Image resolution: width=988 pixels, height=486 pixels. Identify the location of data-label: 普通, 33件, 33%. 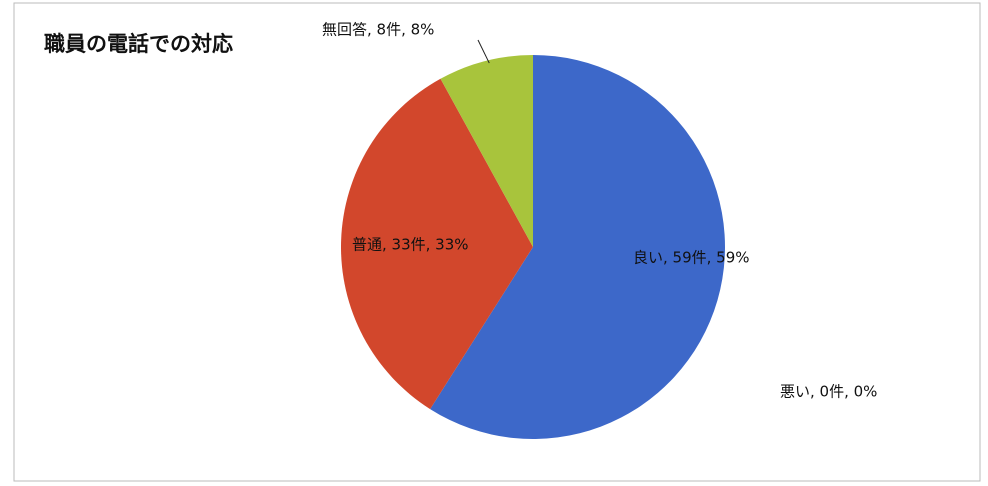
(410, 245).